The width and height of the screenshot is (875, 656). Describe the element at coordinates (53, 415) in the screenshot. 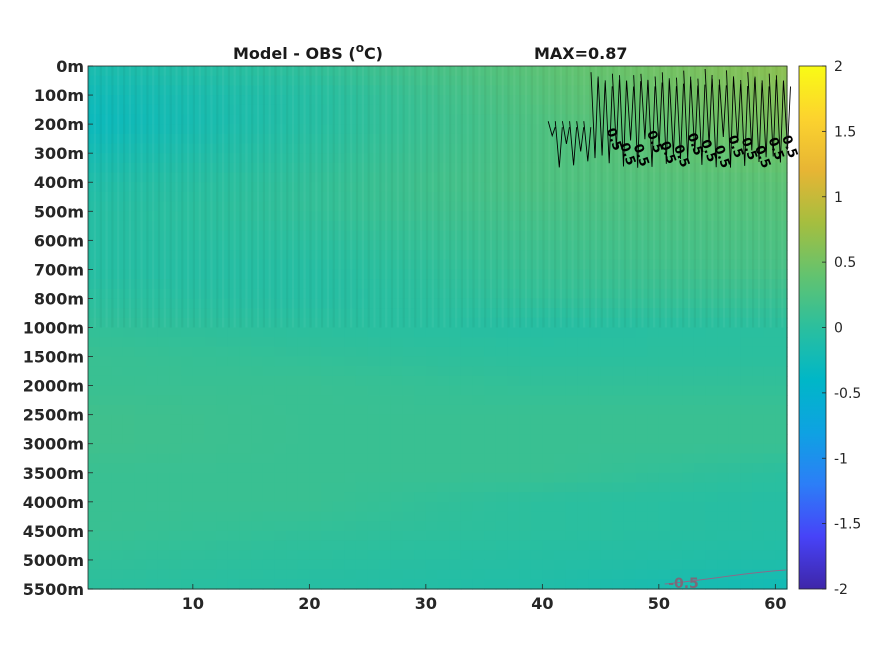

I see `y-tick-label: 2500m` at that location.